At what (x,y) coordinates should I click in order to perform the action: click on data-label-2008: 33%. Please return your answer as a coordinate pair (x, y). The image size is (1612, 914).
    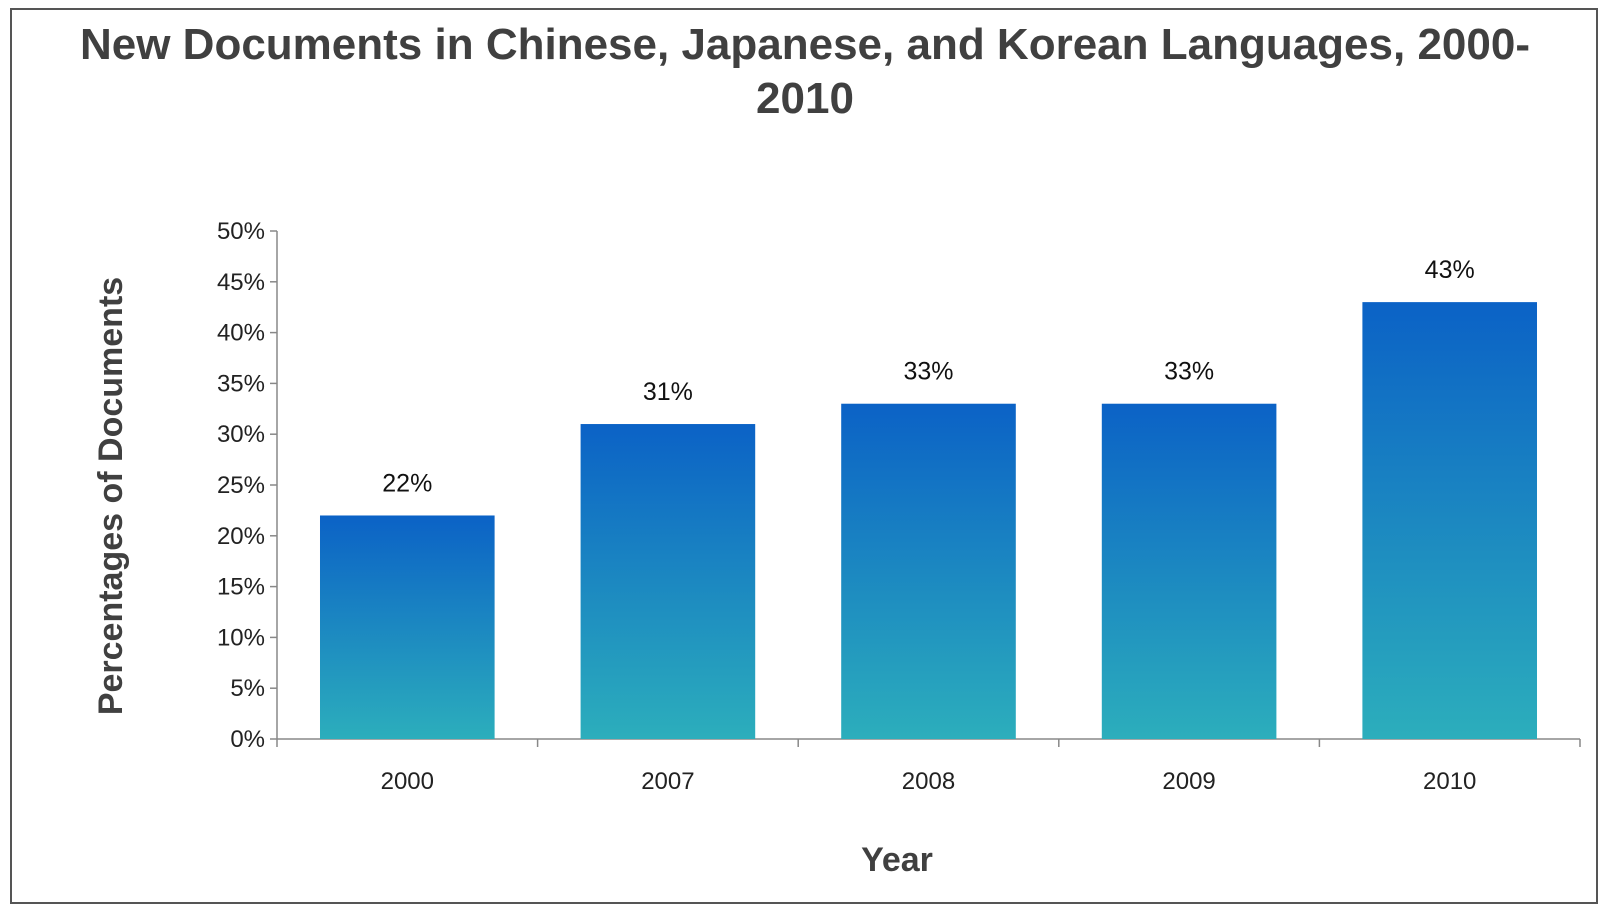
    Looking at the image, I should click on (928, 372).